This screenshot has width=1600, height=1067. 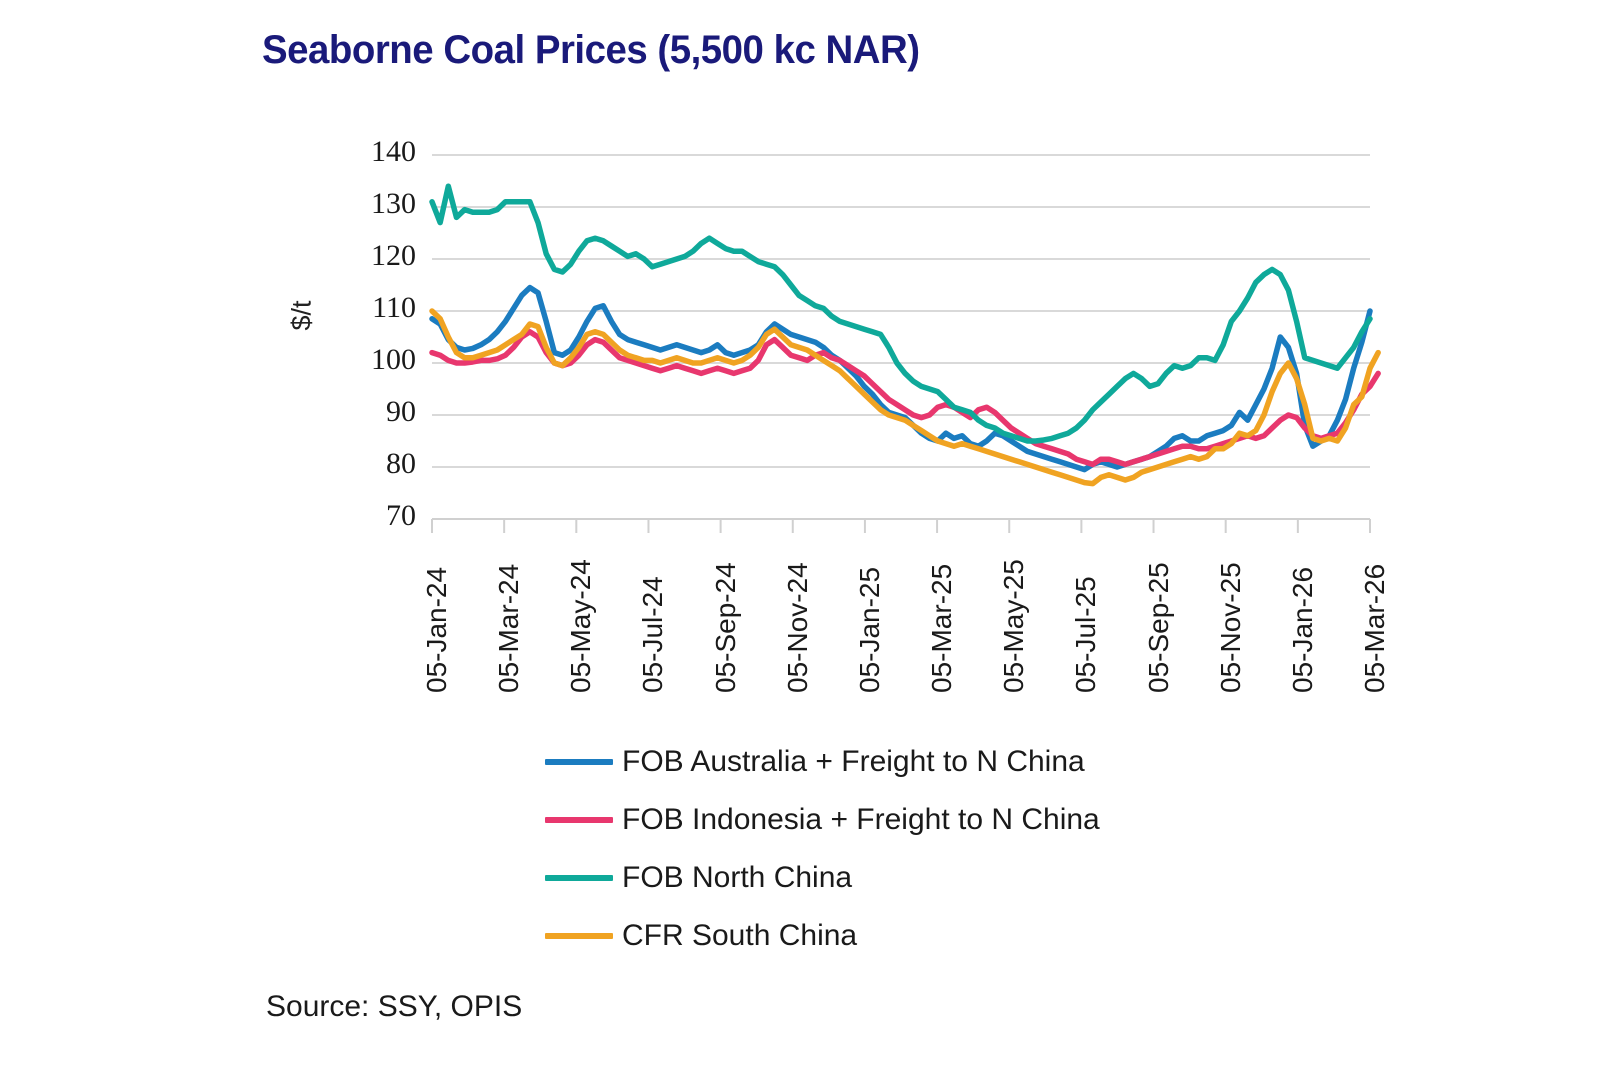 I want to click on legend-label: CFR South China, so click(x=740, y=935).